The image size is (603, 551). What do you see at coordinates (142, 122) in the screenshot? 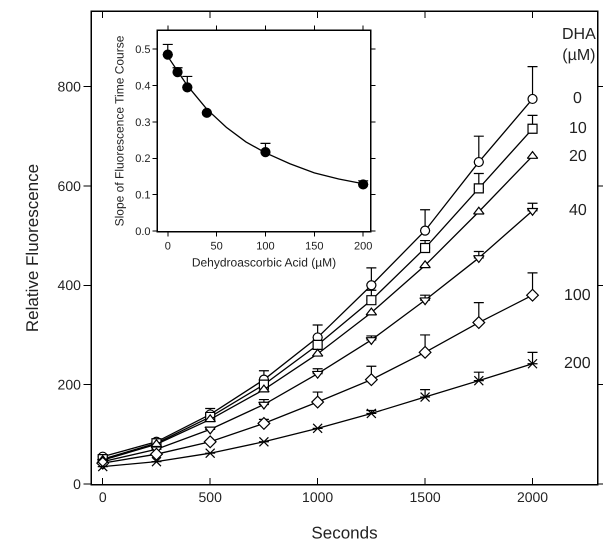
I see `y-tick-label: 0.3` at bounding box center [142, 122].